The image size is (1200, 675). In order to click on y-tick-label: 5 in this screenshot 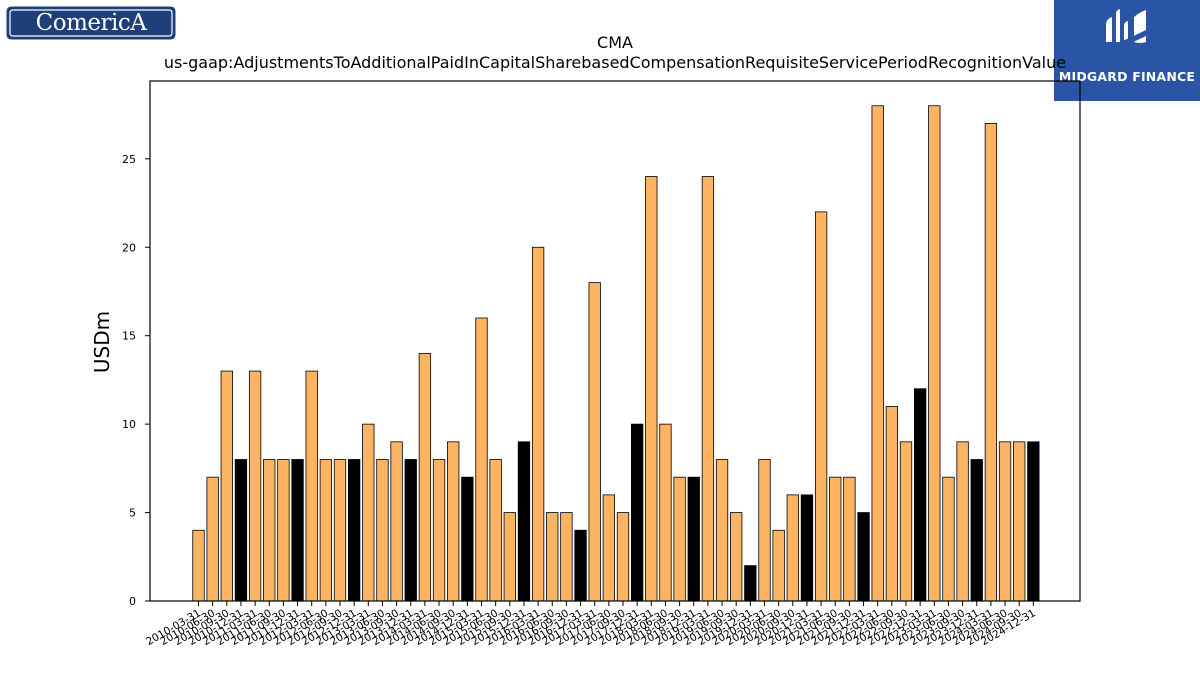, I will do `click(132, 513)`.